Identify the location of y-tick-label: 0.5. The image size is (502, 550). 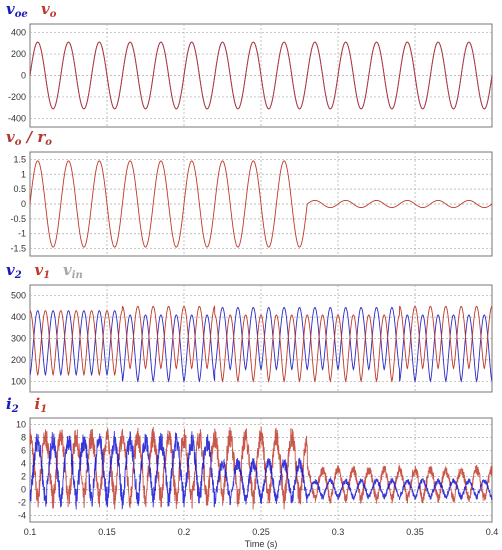
(19, 189).